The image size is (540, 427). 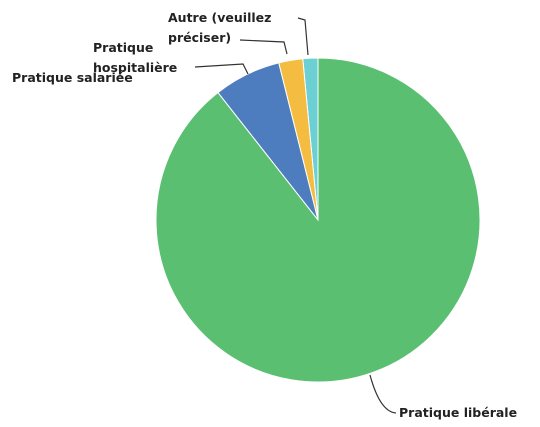 I want to click on slice-label: Pratique hospitalière, so click(x=135, y=57).